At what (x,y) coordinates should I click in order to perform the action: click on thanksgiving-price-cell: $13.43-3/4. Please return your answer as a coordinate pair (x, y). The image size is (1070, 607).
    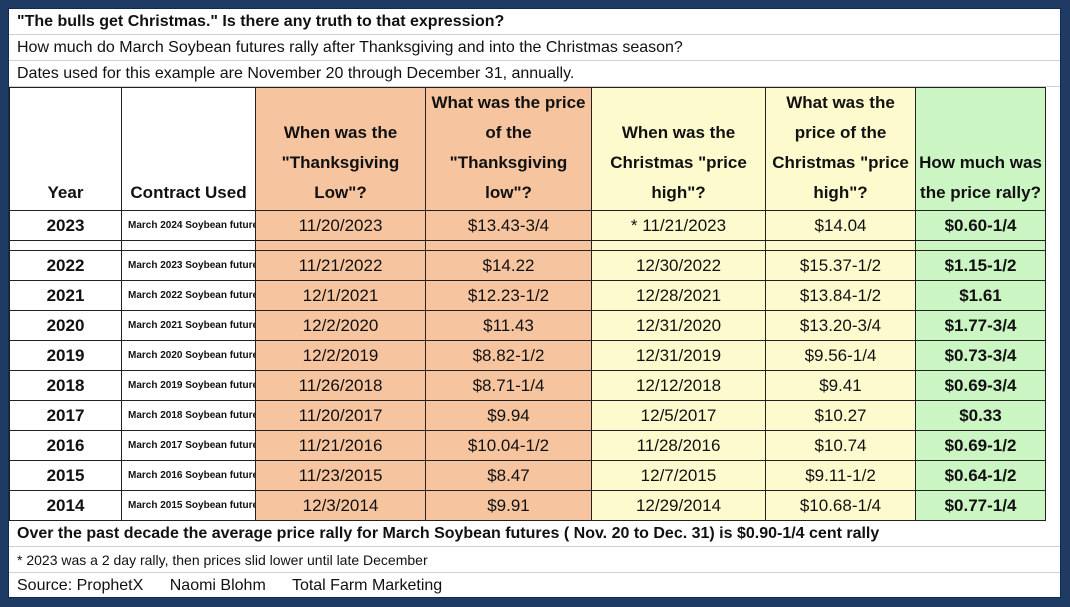
    Looking at the image, I should click on (508, 225).